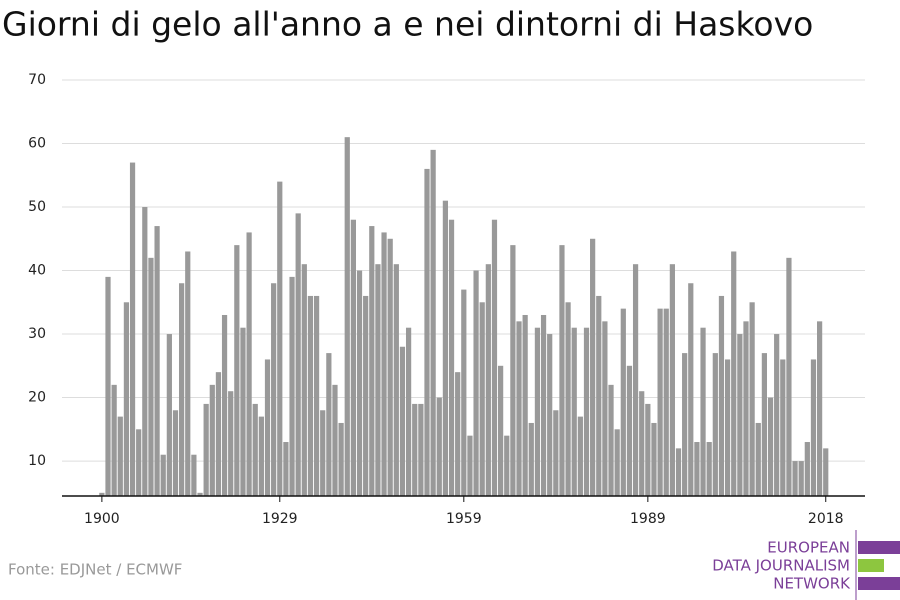  I want to click on logo-text: EUROPEAN, so click(808, 548).